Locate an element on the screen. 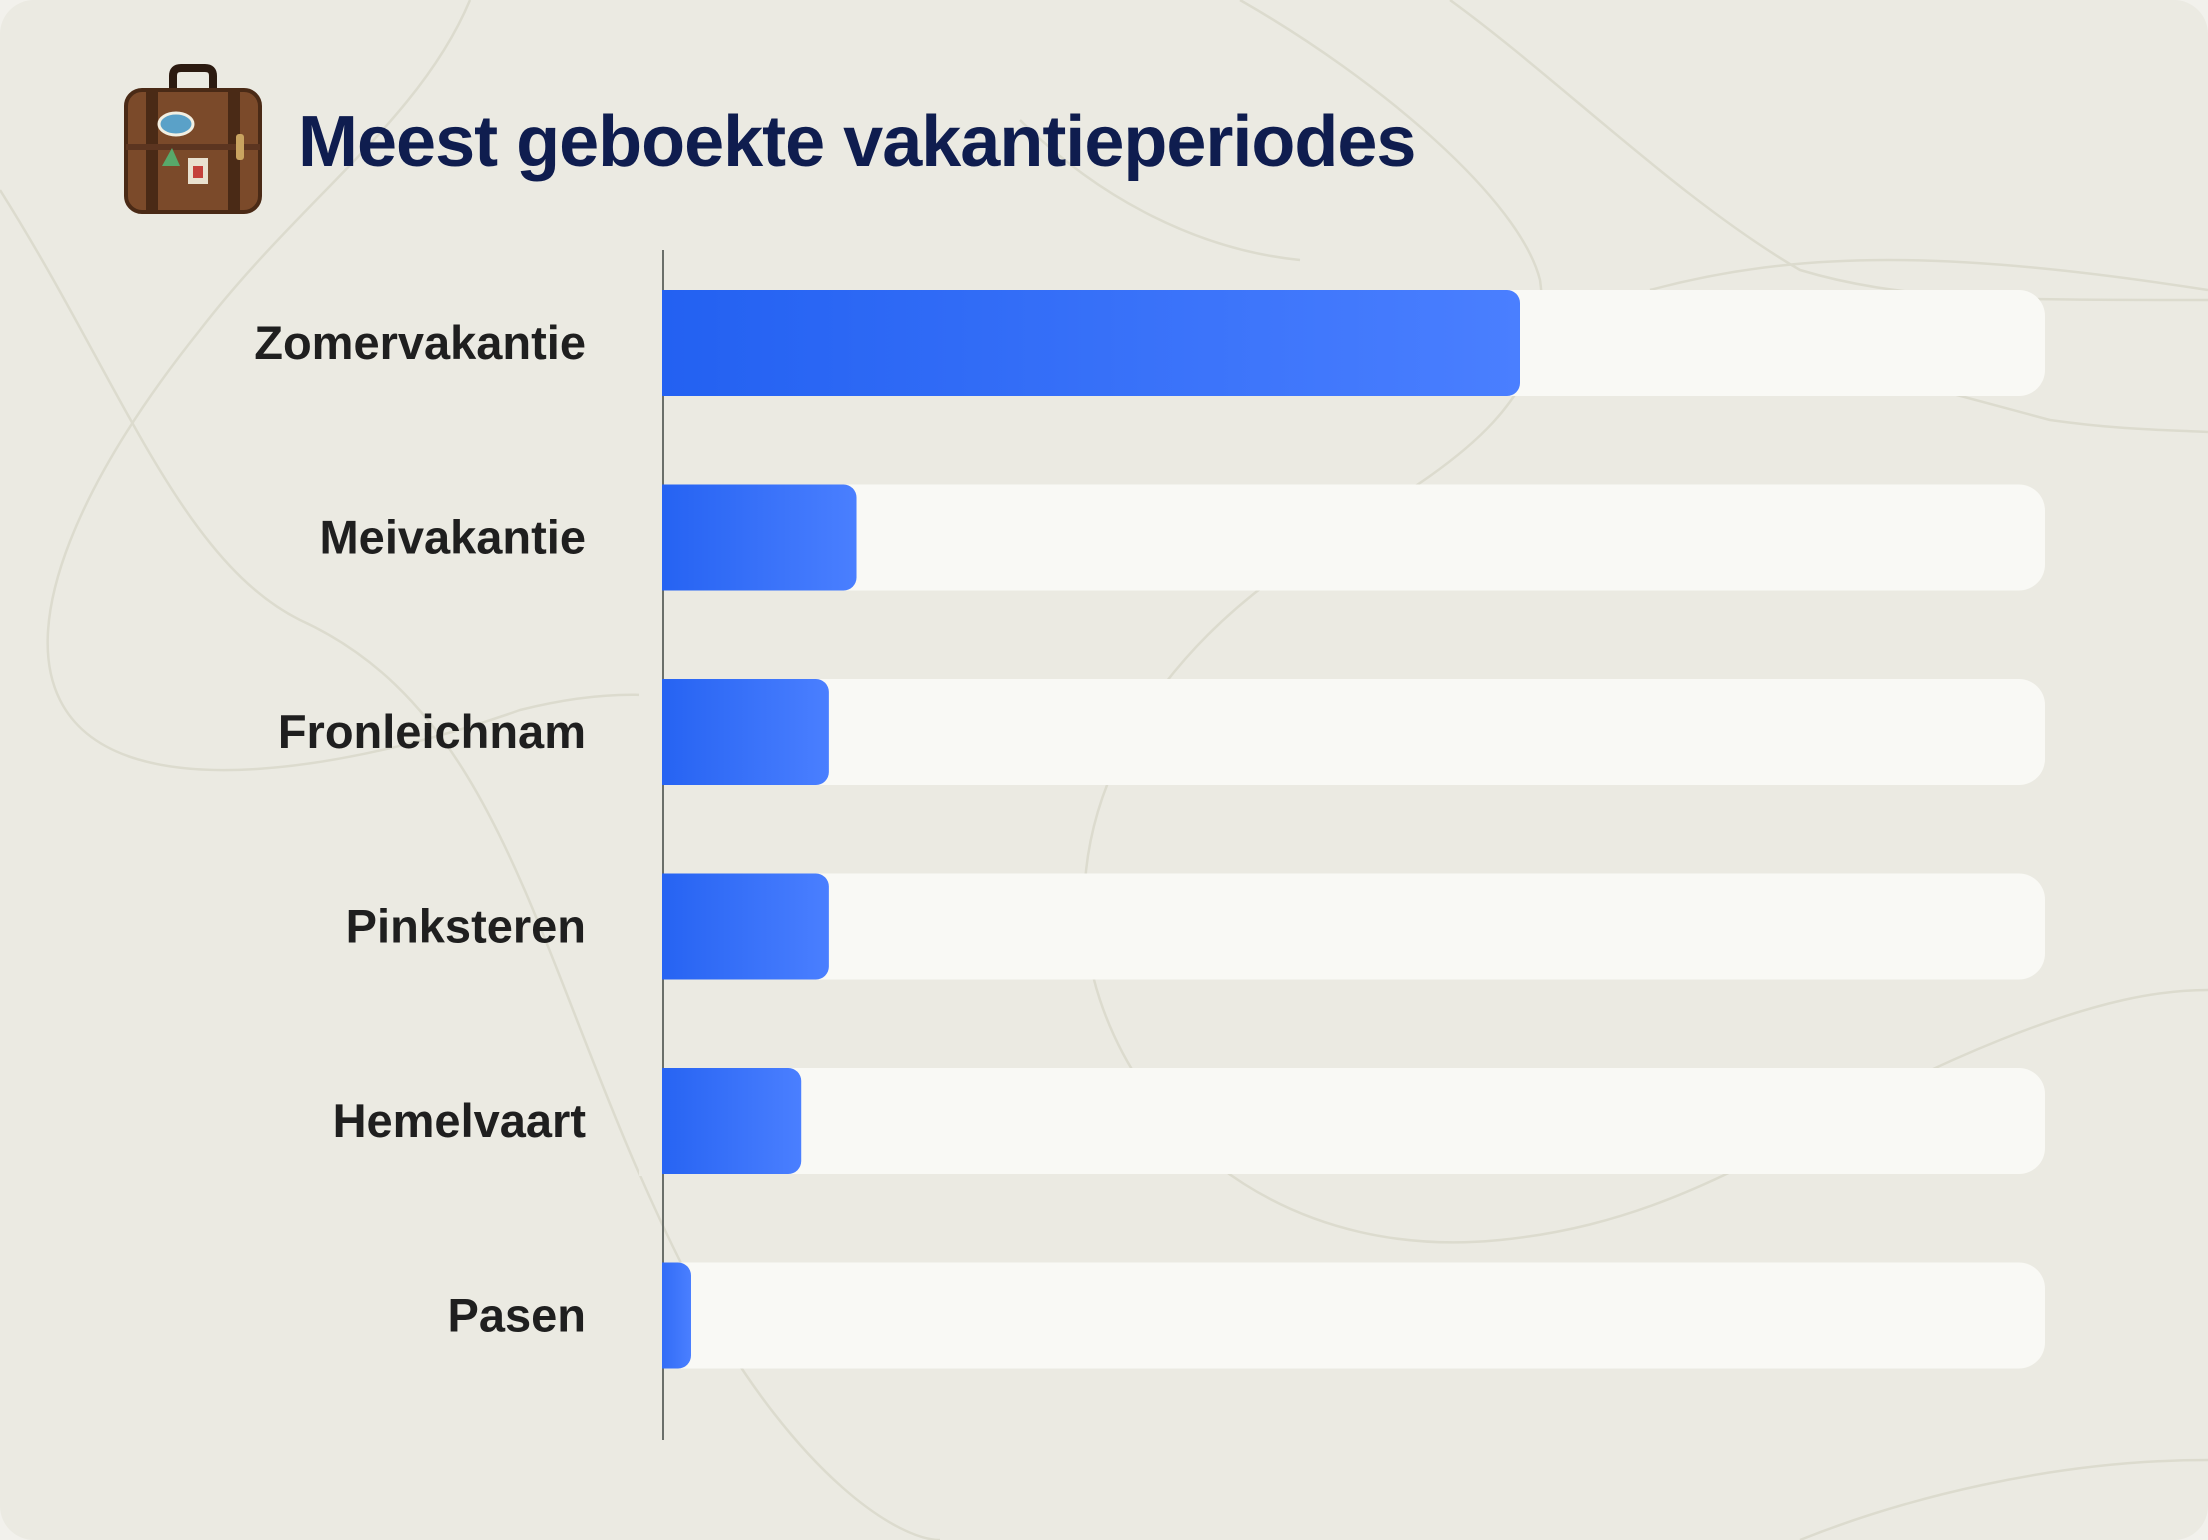 The image size is (2208, 1540). category-label: Meivakantie is located at coordinates (453, 537).